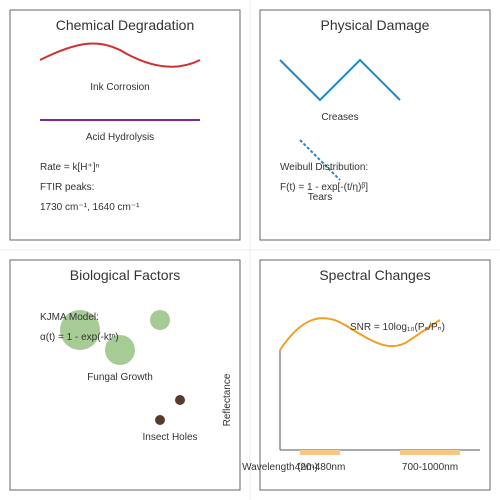 The image size is (500, 500). What do you see at coordinates (397, 327) in the screenshot?
I see `formula: SNR = 10log₁₀(Pₛ/Pₙ)` at bounding box center [397, 327].